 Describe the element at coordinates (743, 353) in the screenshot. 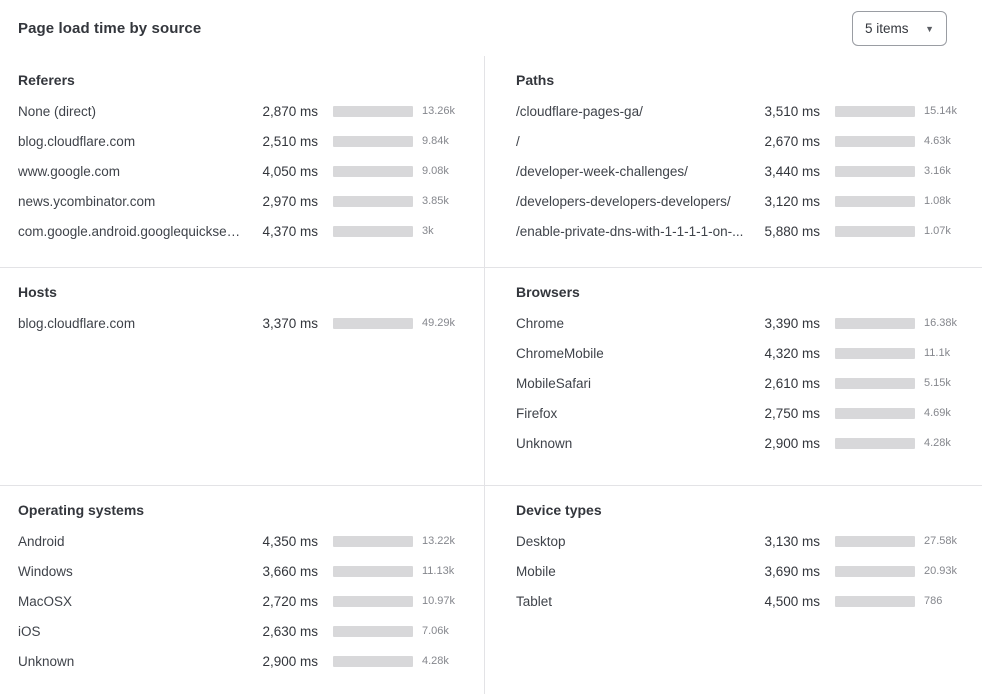

I see `stat-row: ChromeMobile 4,320 ms 11.1k` at that location.